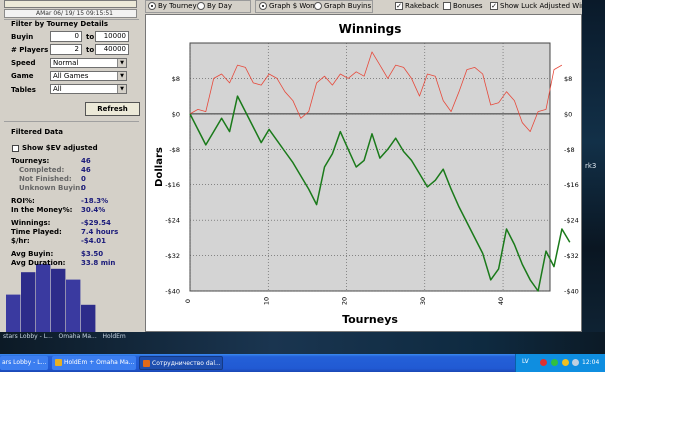 The width and height of the screenshot is (700, 437). I want to click on stat-label: Time Played:, so click(36, 232).